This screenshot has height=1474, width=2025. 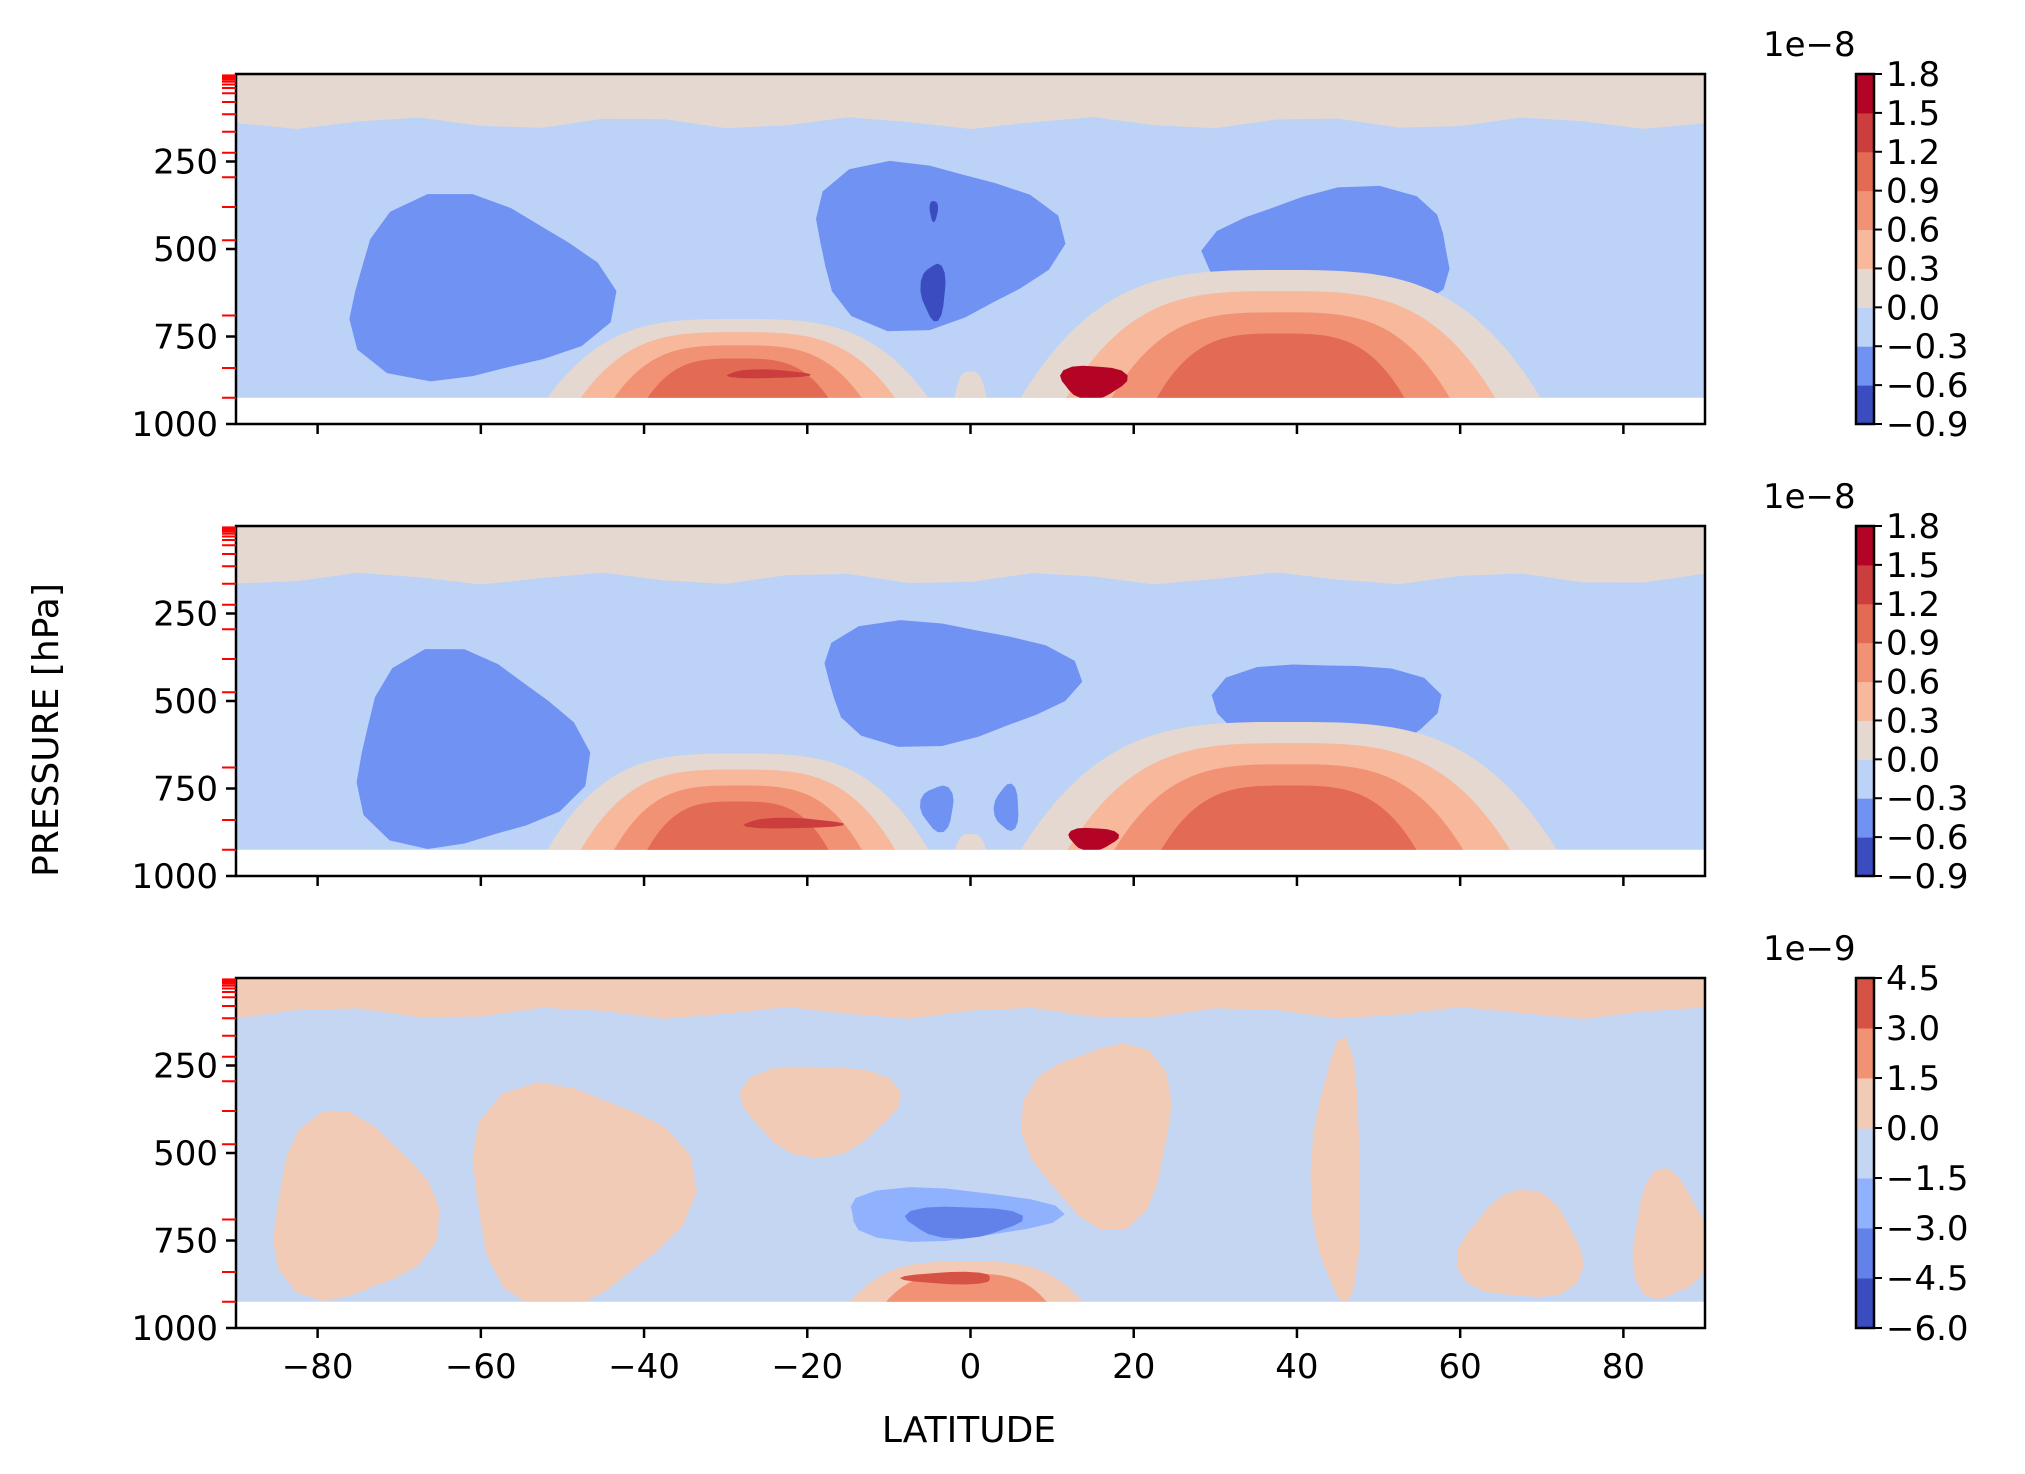 What do you see at coordinates (1927, 1279) in the screenshot?
I see `colorbar-tick-label: −4.5` at bounding box center [1927, 1279].